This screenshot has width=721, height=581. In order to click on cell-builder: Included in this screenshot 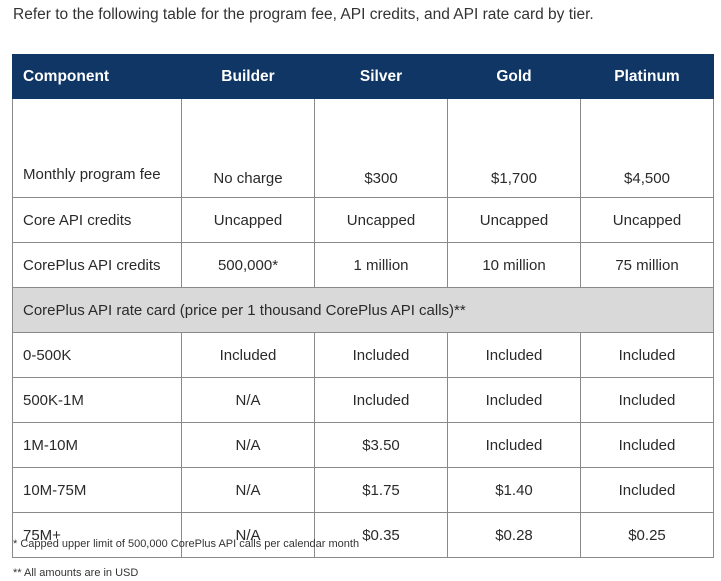, I will do `click(248, 355)`.